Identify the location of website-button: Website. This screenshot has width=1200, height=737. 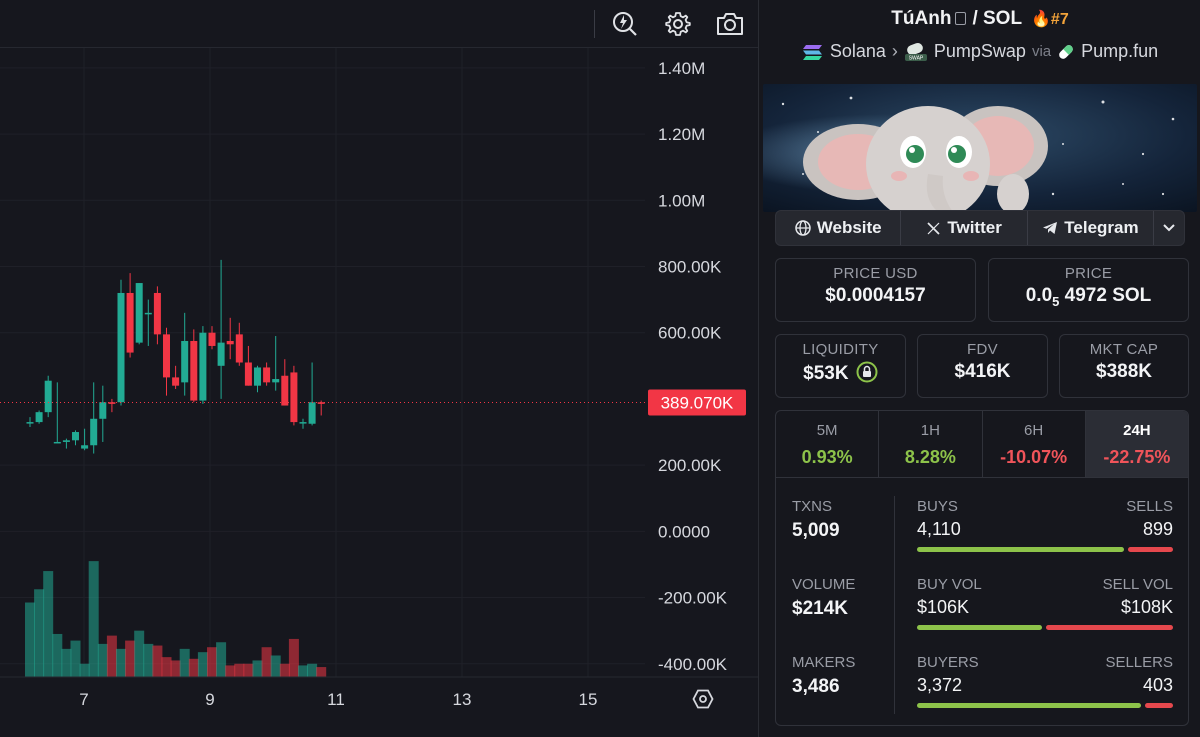
(839, 228).